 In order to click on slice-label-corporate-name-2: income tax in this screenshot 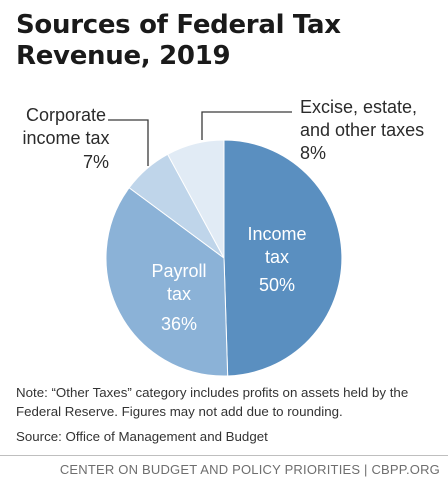, I will do `click(65, 138)`.